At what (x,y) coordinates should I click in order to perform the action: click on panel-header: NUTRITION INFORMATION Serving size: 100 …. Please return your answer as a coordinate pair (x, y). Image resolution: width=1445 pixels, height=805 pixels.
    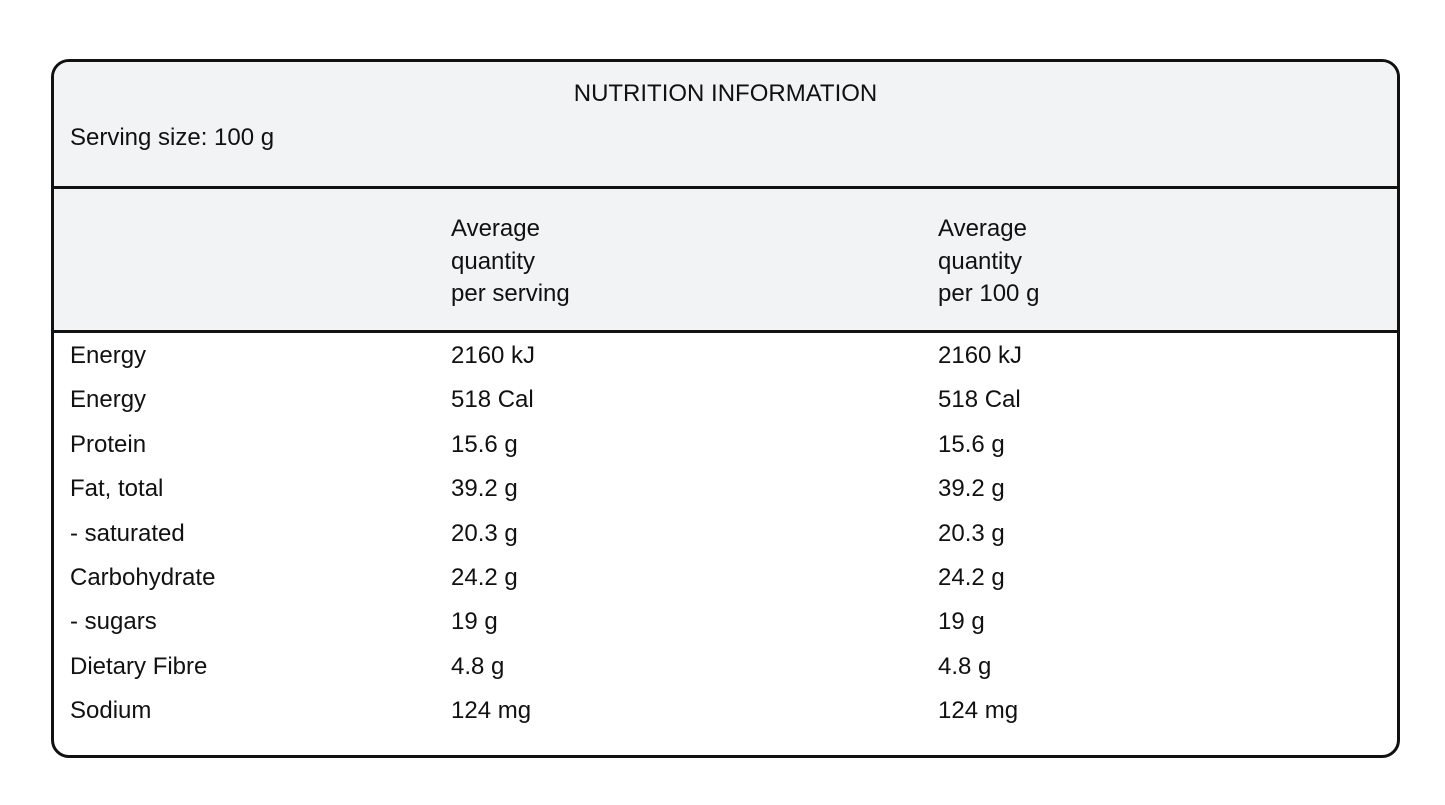
    Looking at the image, I should click on (725, 125).